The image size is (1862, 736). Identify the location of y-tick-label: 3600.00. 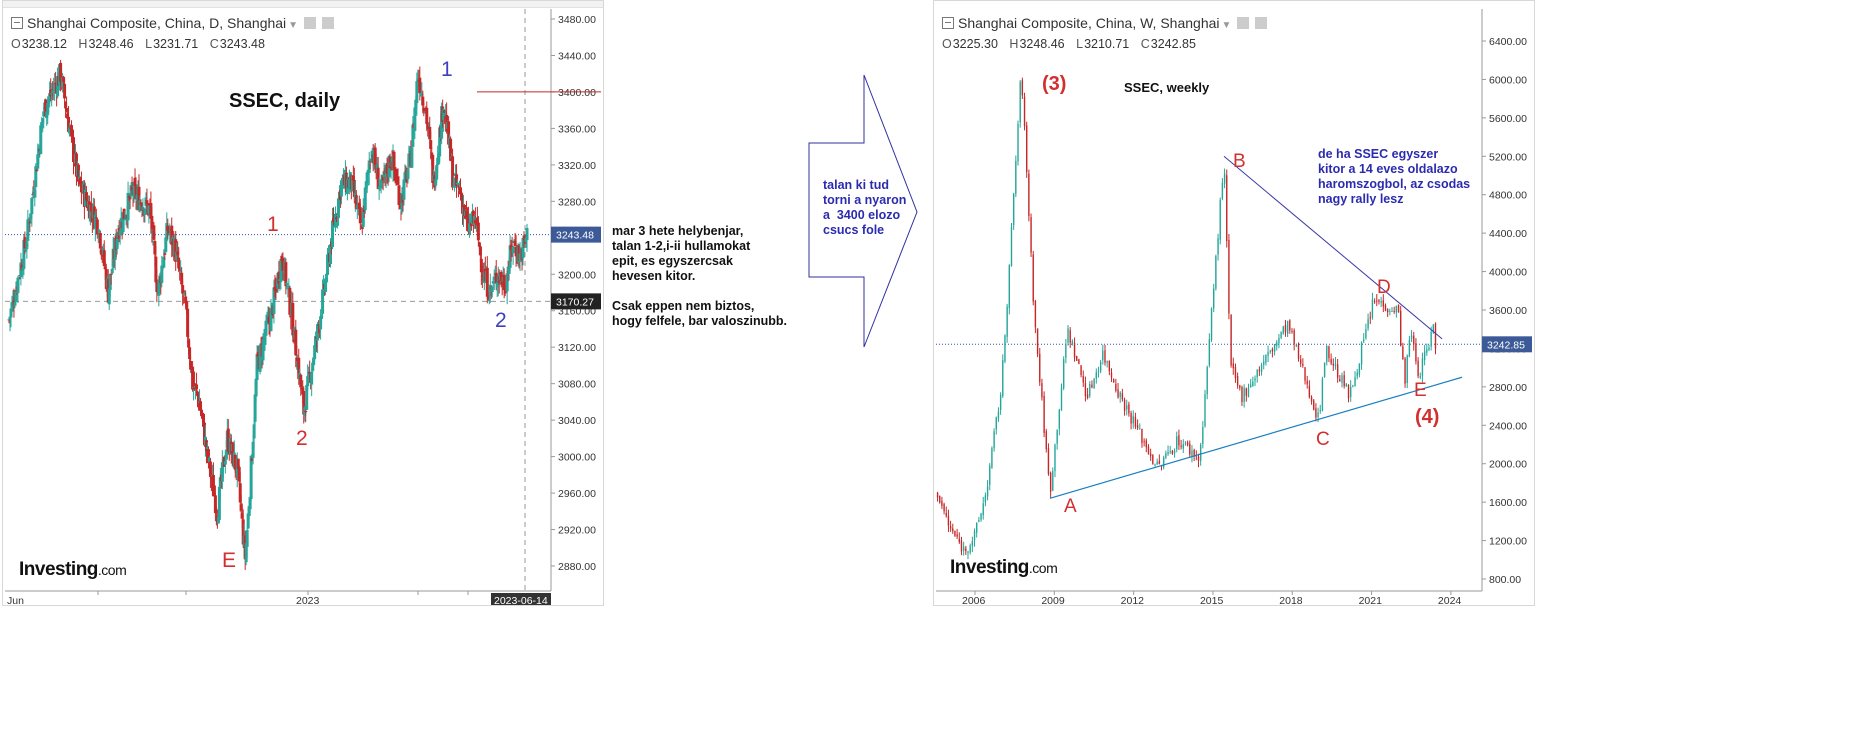
(1508, 311).